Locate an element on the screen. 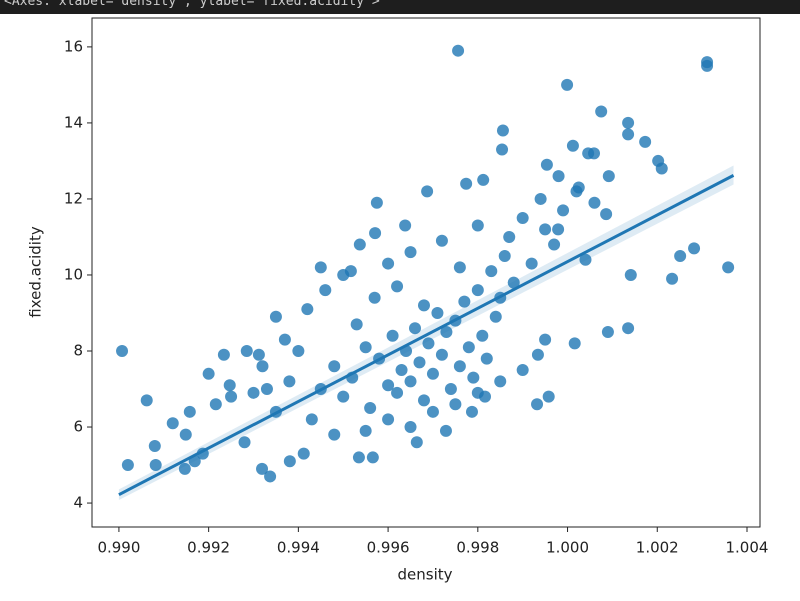  y-tick-label: 4 is located at coordinates (78, 503).